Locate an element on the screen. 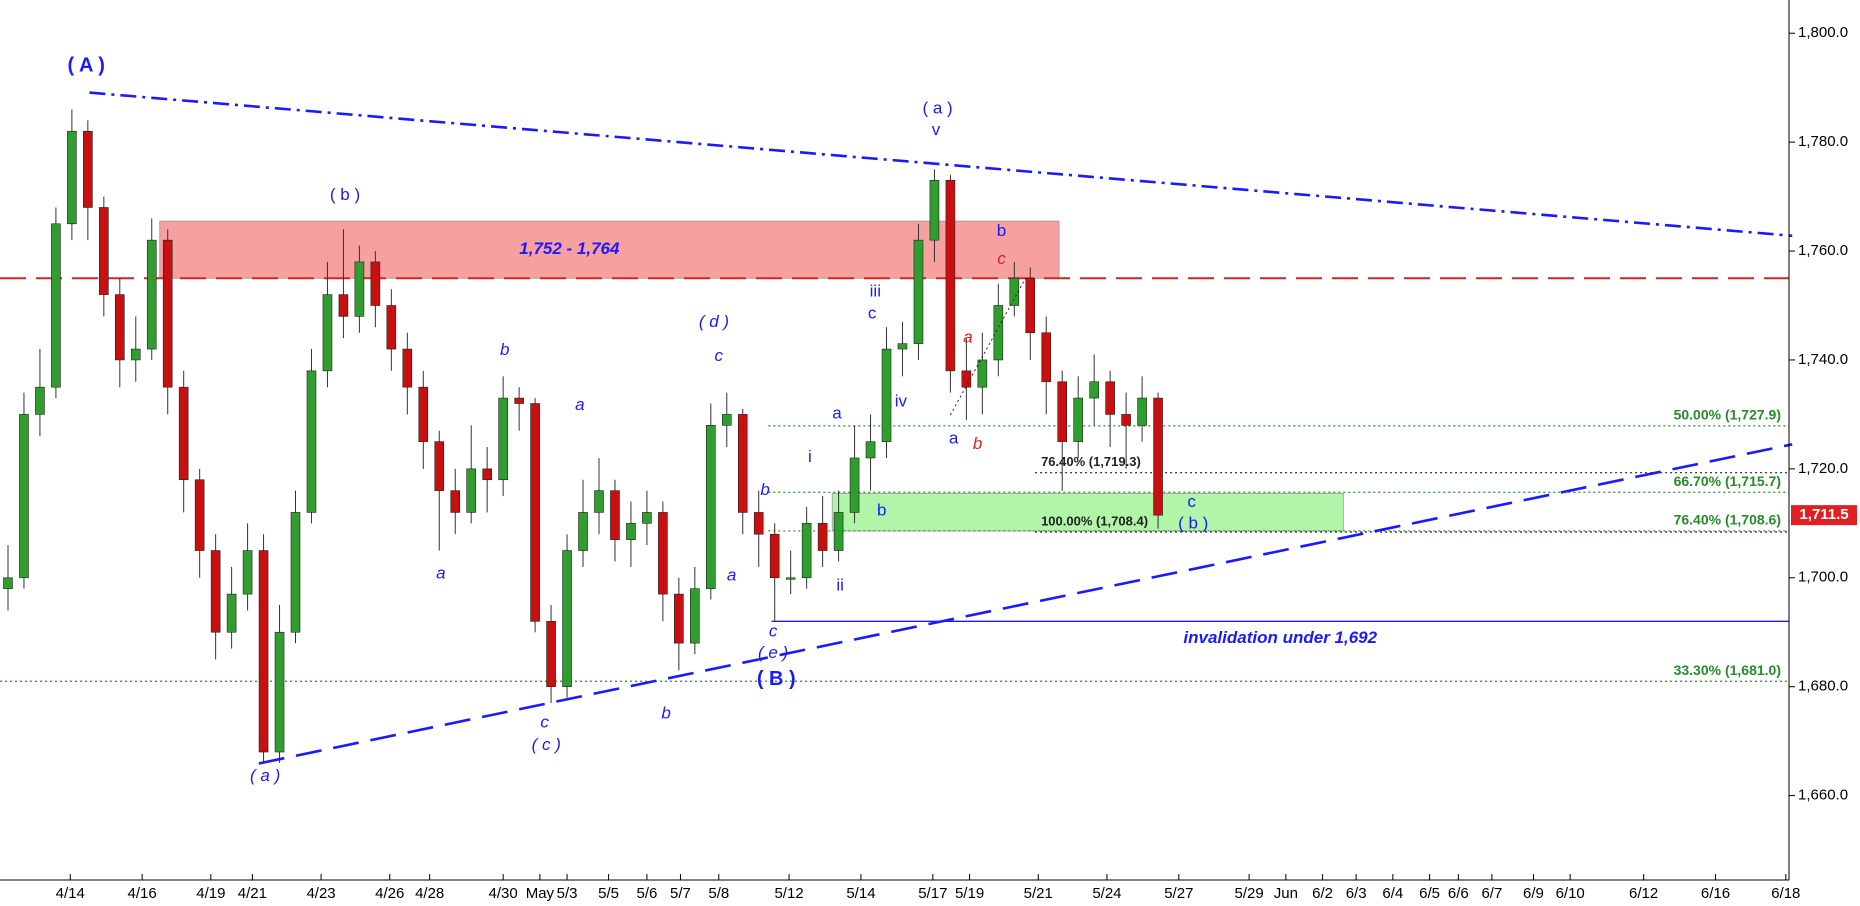 The height and width of the screenshot is (906, 1860). x-tick-label: 4/28 is located at coordinates (429, 893).